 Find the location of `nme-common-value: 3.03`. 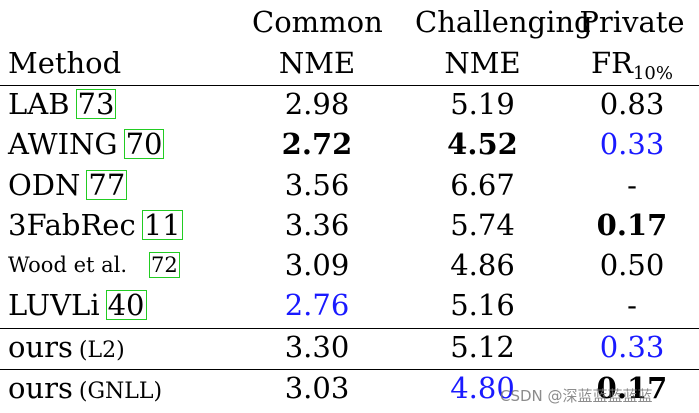

nme-common-value: 3.03 is located at coordinates (317, 388).